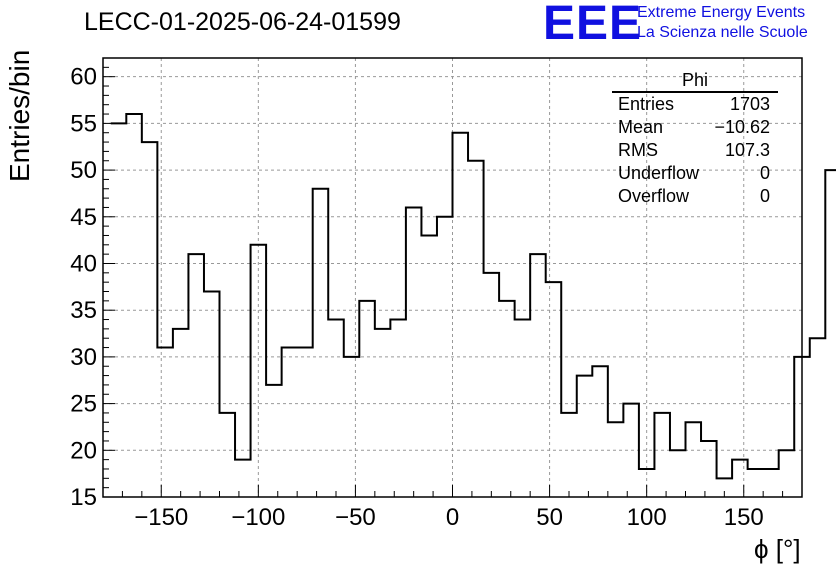 The width and height of the screenshot is (836, 572). Describe the element at coordinates (549, 517) in the screenshot. I see `x-tick-label: 50` at that location.